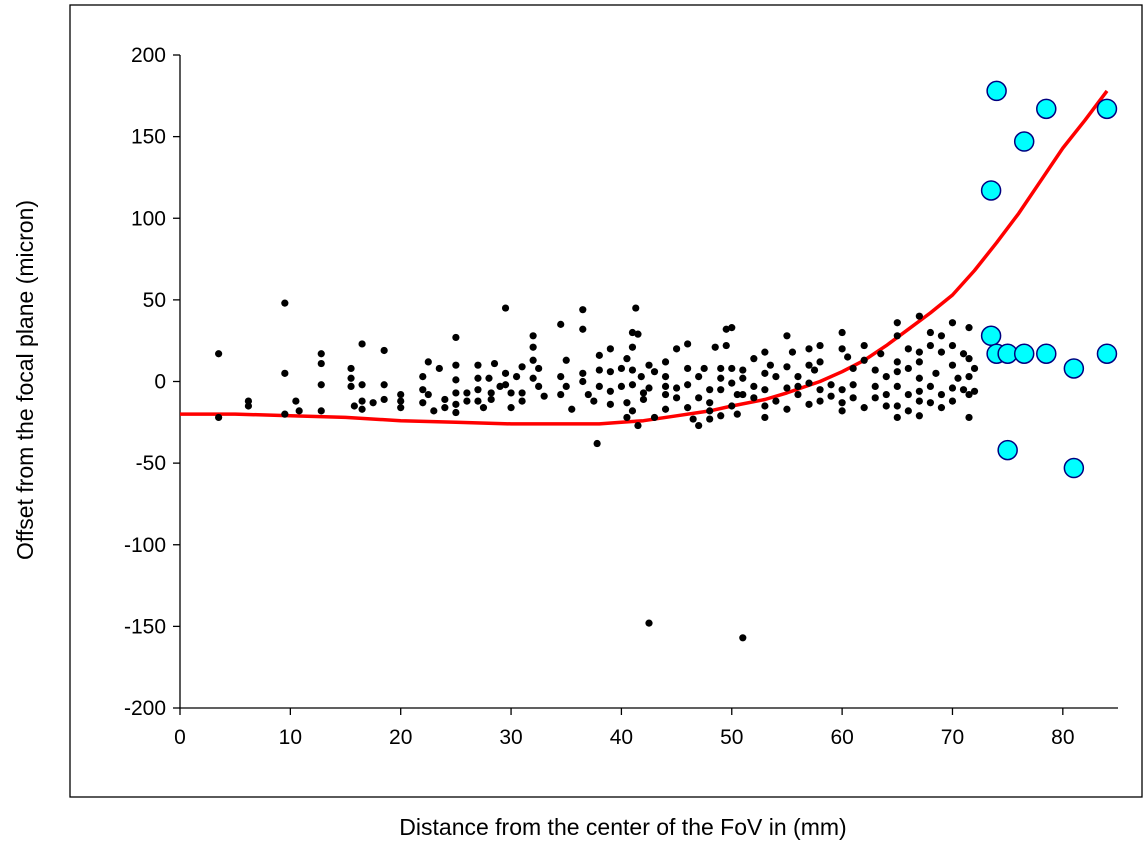 This screenshot has width=1146, height=846. I want to click on x-tick-label: 20, so click(400, 737).